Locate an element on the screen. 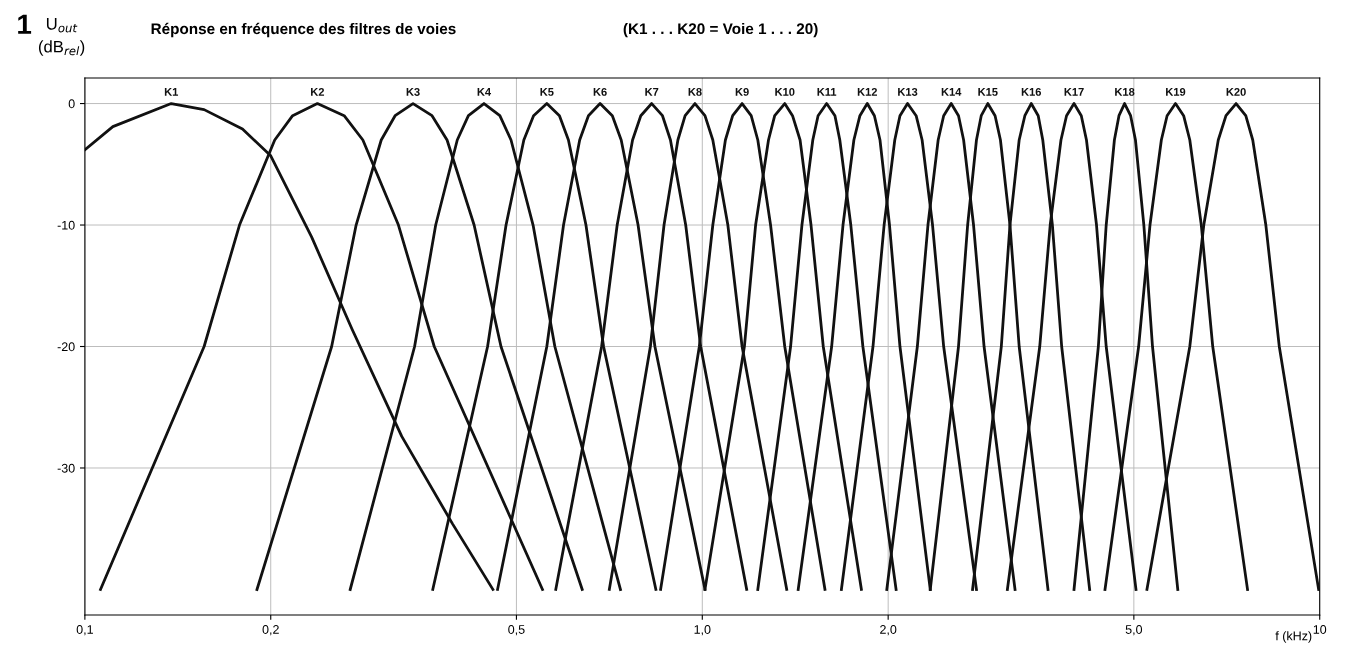  series-label: K17 is located at coordinates (1074, 92).